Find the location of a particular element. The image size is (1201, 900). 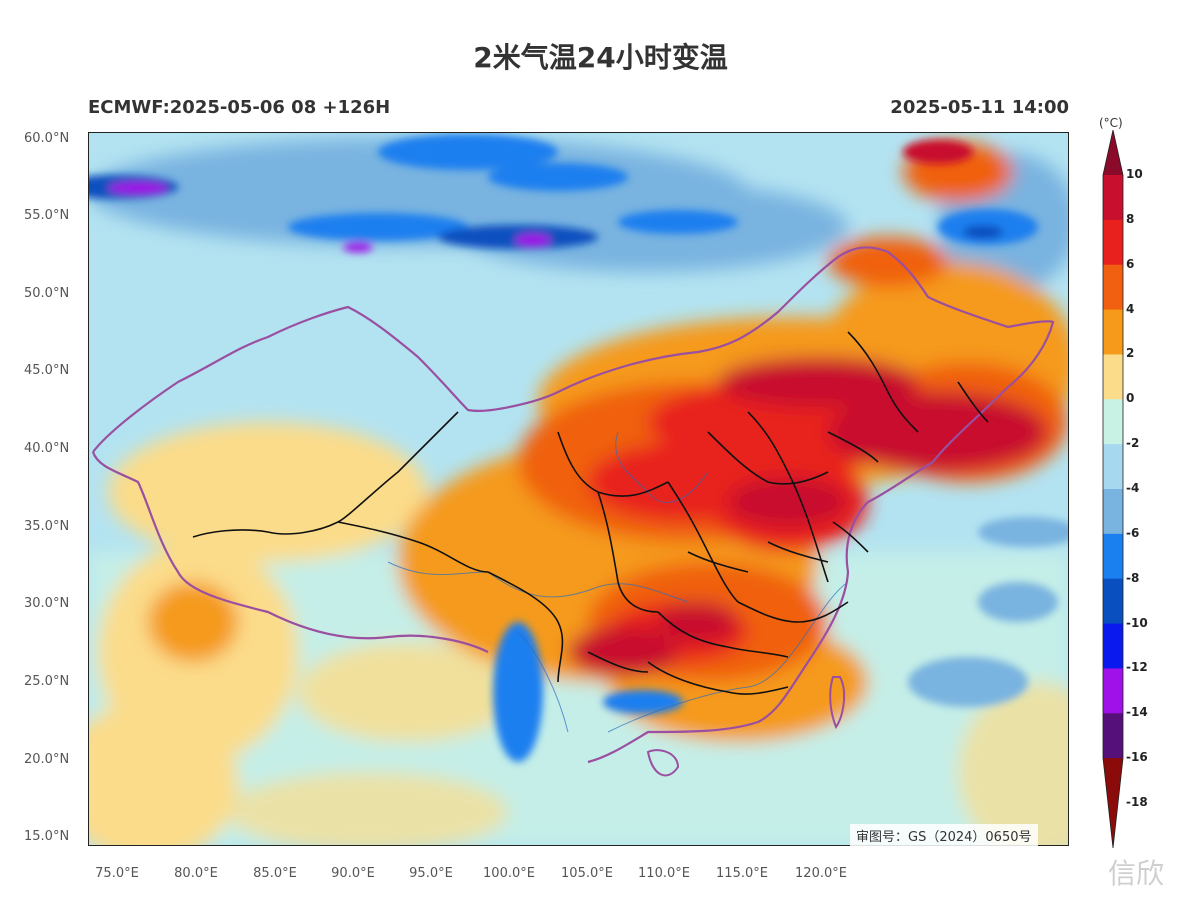

colorbar-tick-label: -14 is located at coordinates (1137, 712).